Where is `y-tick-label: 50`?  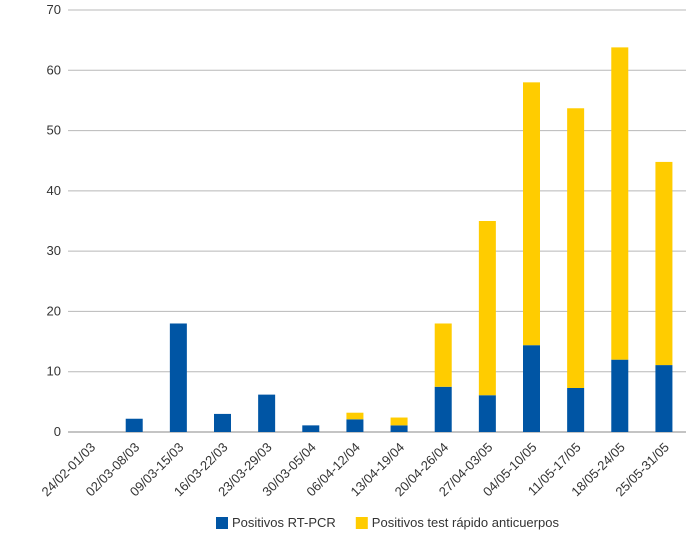
y-tick-label: 50 is located at coordinates (54, 130).